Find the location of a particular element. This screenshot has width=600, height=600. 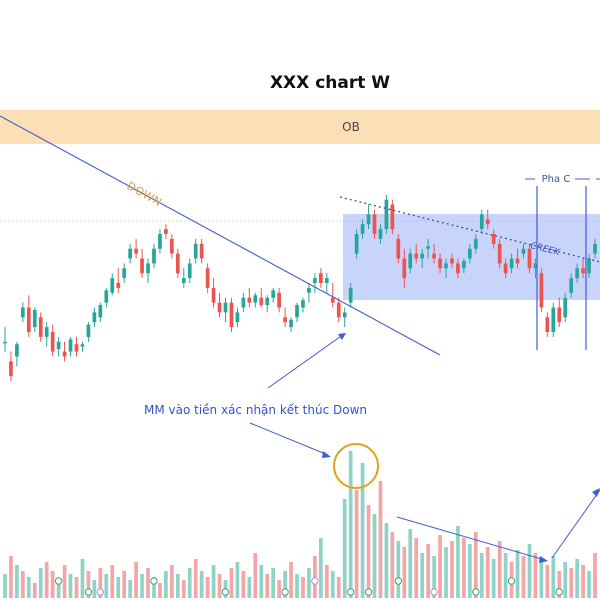

volume-decline-arrow is located at coordinates (471, 538).